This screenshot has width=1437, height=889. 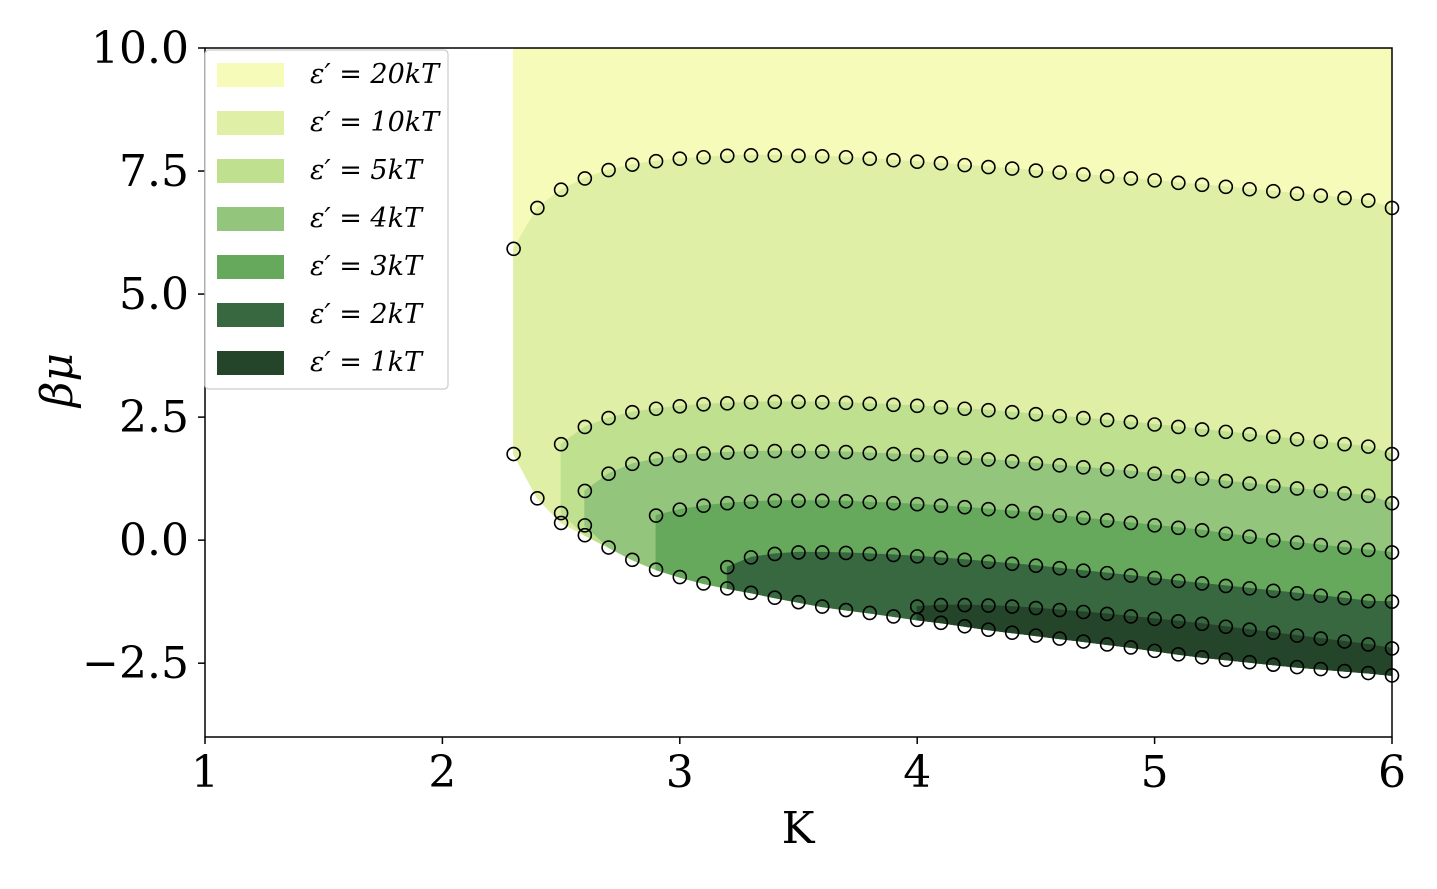 I want to click on legend-label: ε′ = 10kT, so click(x=375, y=122).